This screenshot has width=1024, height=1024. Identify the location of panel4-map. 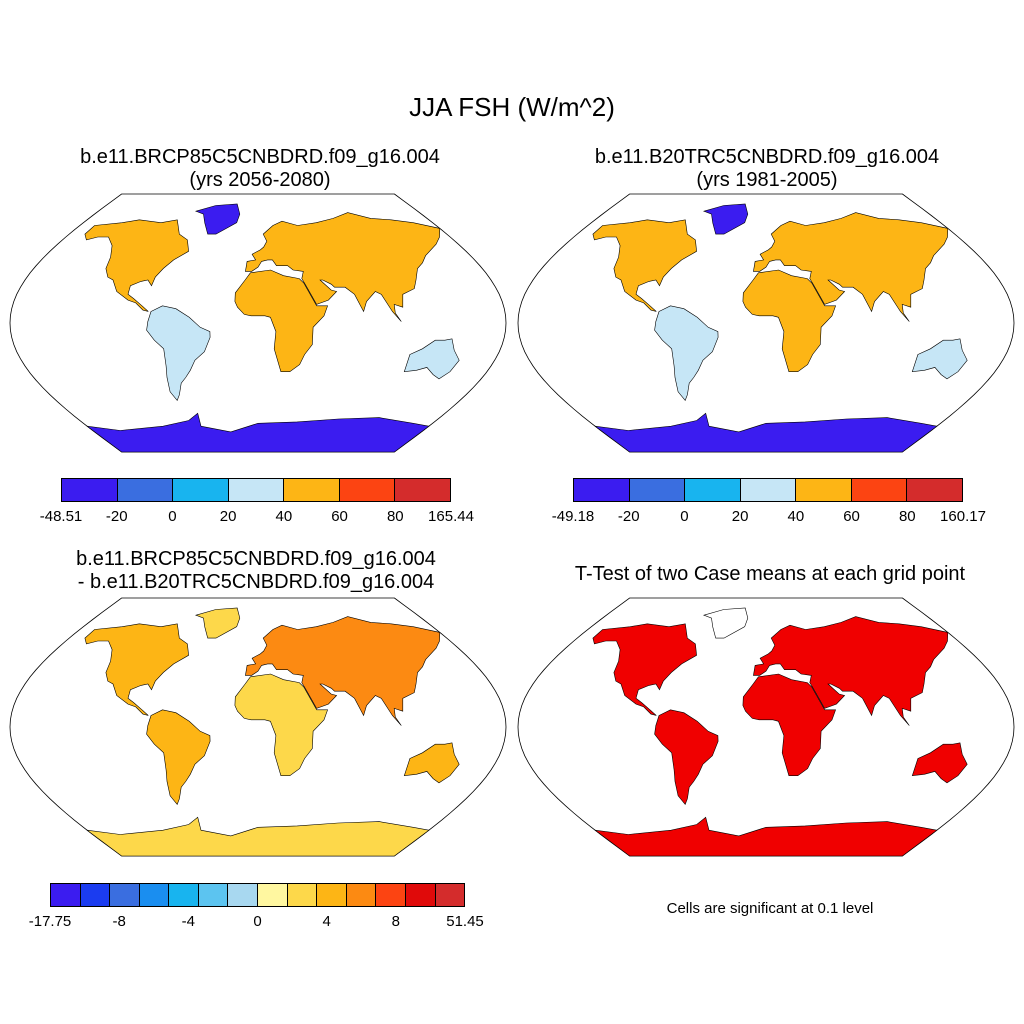
(766, 727).